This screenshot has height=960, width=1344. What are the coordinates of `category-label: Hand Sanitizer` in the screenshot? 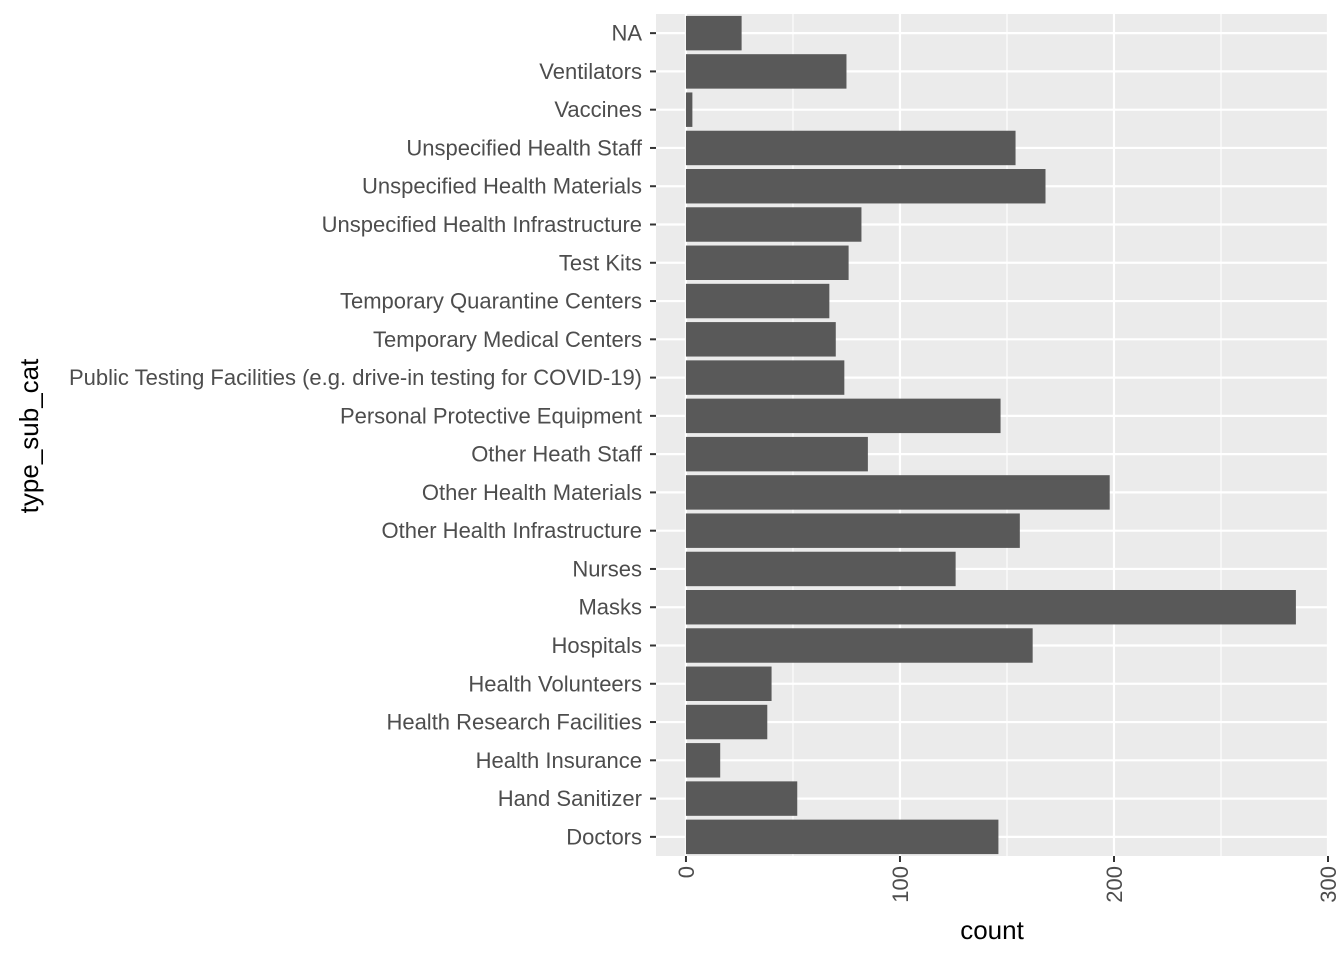 It's located at (570, 798).